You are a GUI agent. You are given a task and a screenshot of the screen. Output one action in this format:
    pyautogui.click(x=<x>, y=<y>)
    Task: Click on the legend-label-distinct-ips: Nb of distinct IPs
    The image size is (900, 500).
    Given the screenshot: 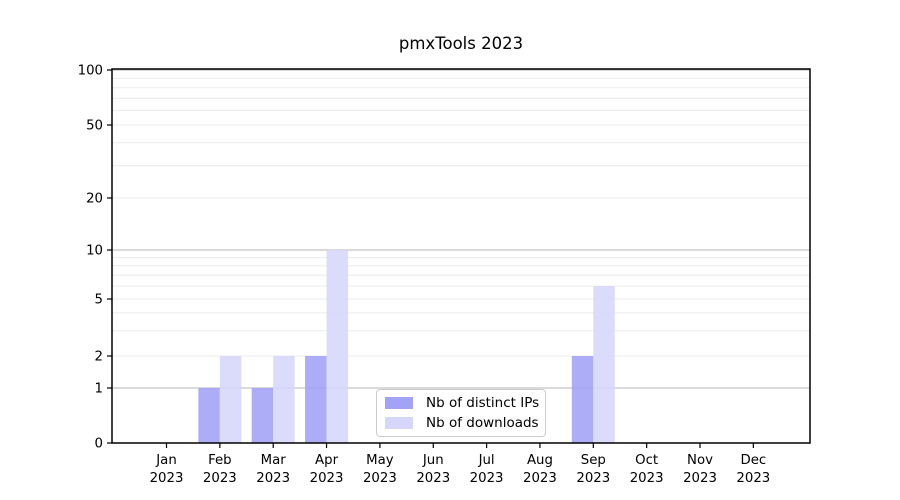 What is the action you would take?
    pyautogui.click(x=483, y=403)
    